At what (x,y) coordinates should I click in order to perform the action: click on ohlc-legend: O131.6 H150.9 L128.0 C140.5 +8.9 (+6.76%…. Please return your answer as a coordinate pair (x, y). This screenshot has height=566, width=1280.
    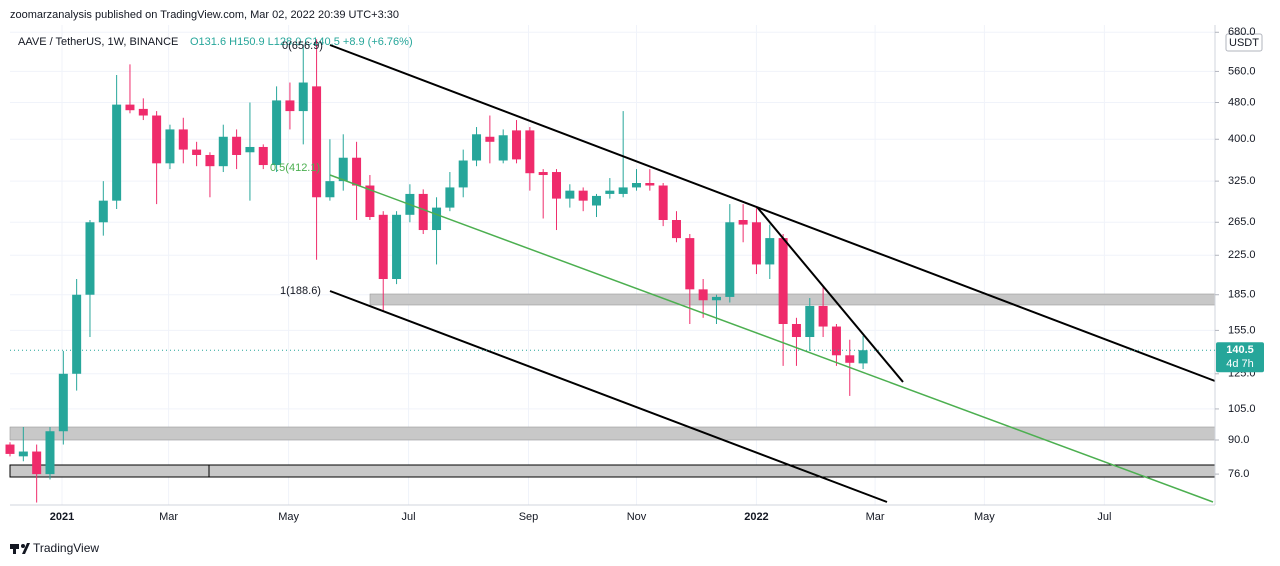
    Looking at the image, I should click on (301, 42).